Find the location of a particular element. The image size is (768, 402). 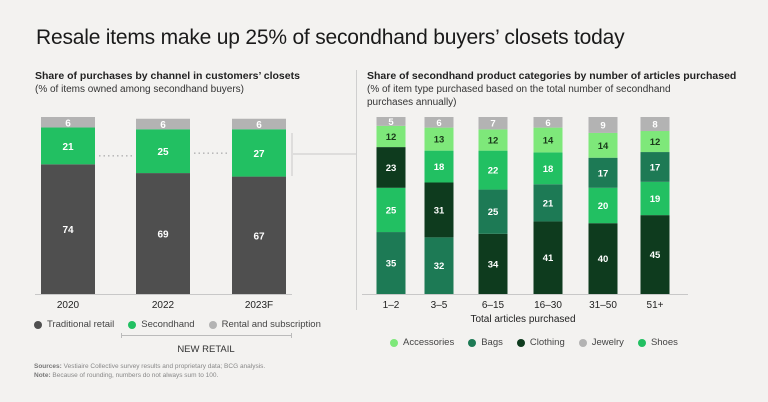

data-label: 5 is located at coordinates (391, 122).